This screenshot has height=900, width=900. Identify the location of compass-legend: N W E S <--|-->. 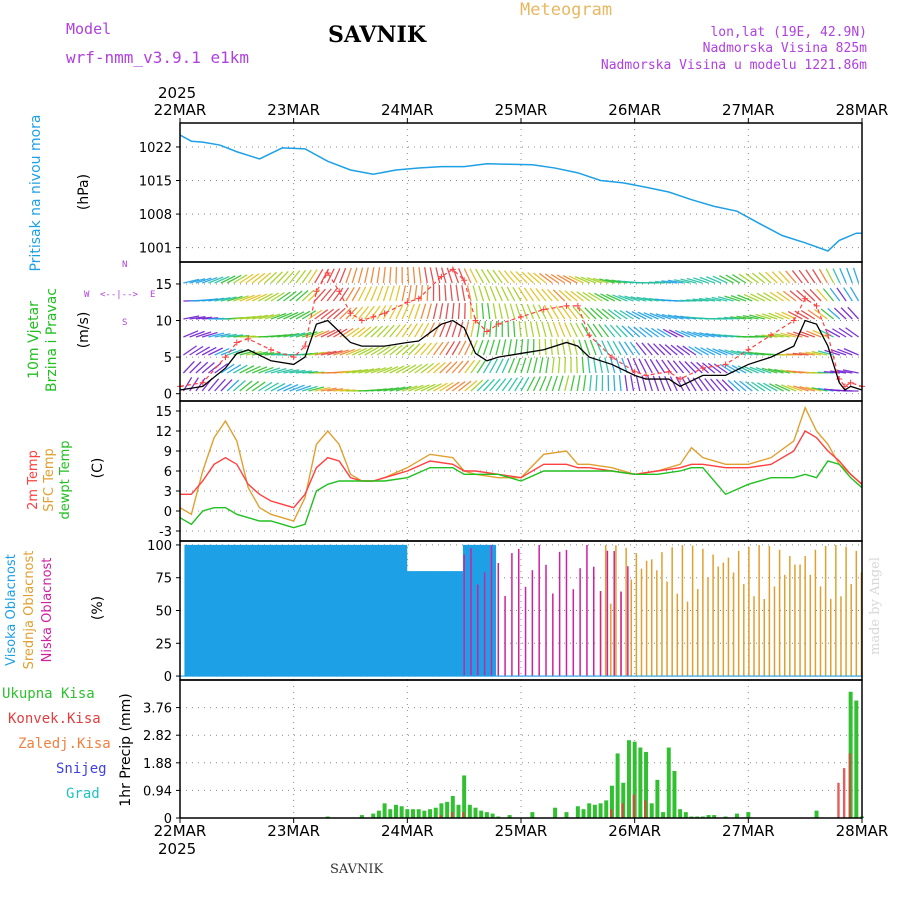
(122, 295).